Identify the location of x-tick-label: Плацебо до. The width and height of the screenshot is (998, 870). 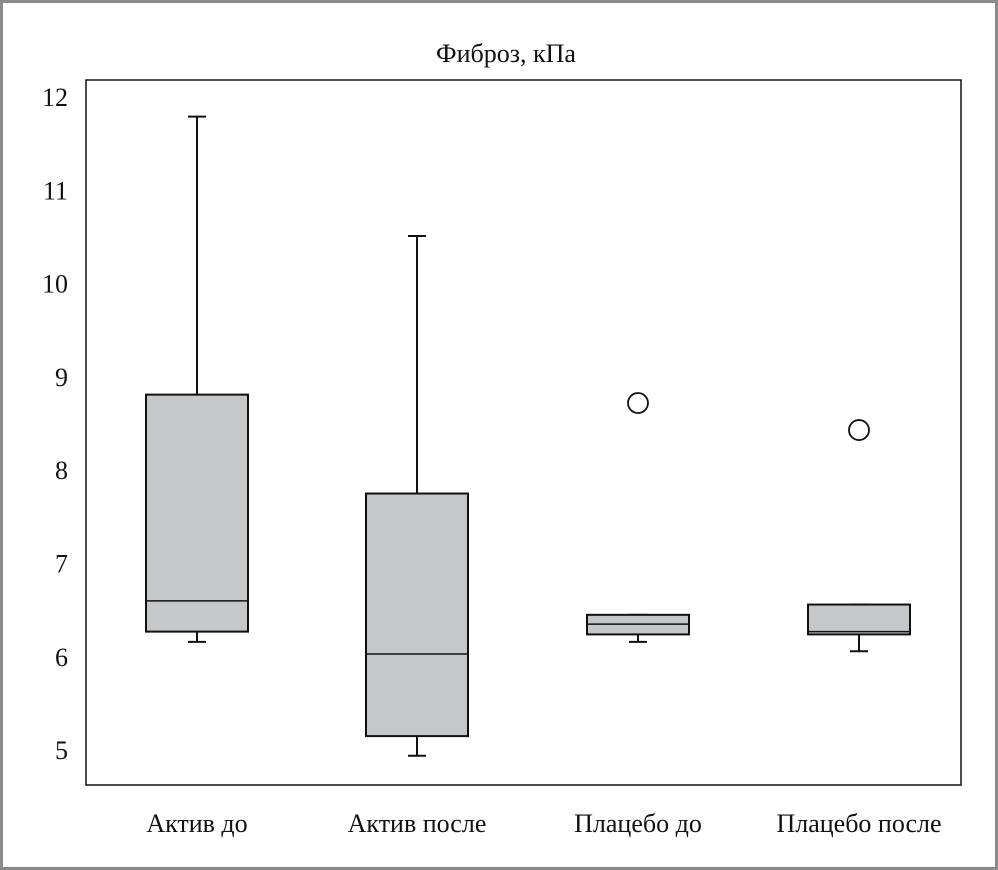
(638, 823).